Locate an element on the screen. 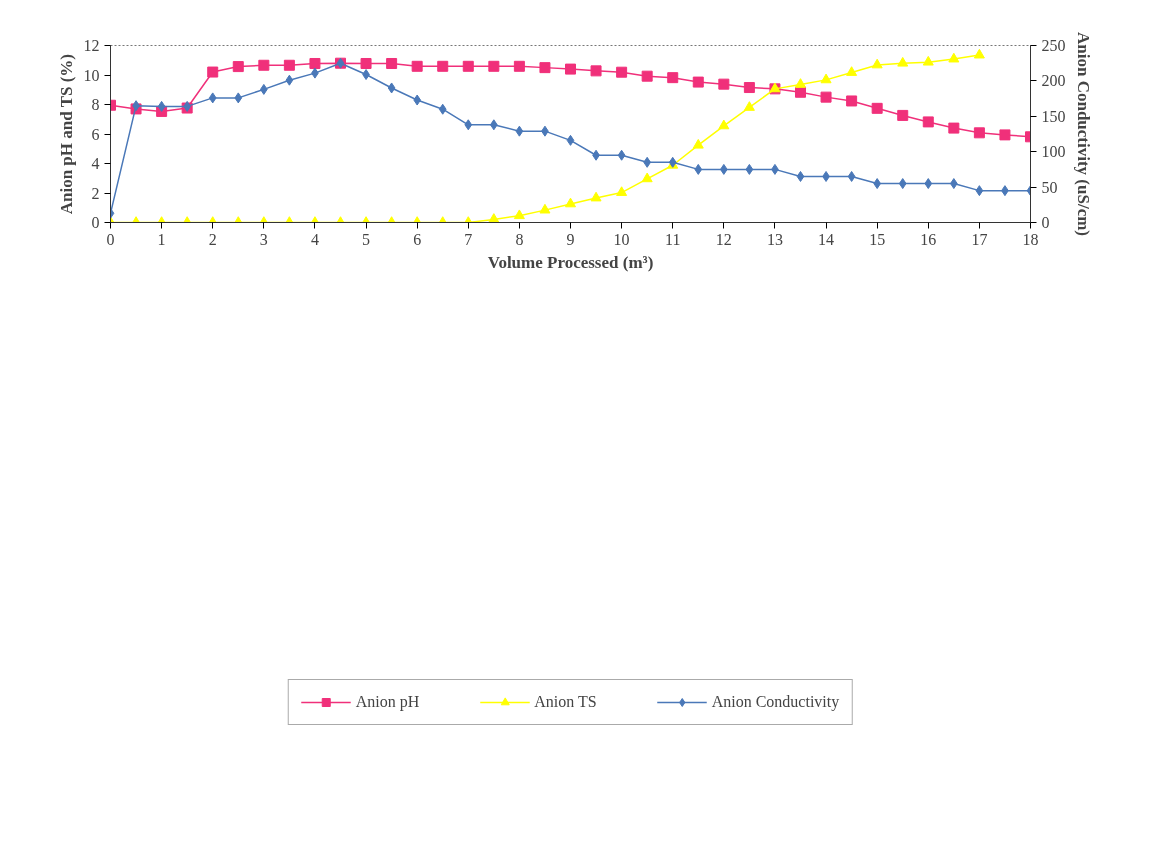 The width and height of the screenshot is (1158, 868). x-tick-label: 13 is located at coordinates (774, 239).